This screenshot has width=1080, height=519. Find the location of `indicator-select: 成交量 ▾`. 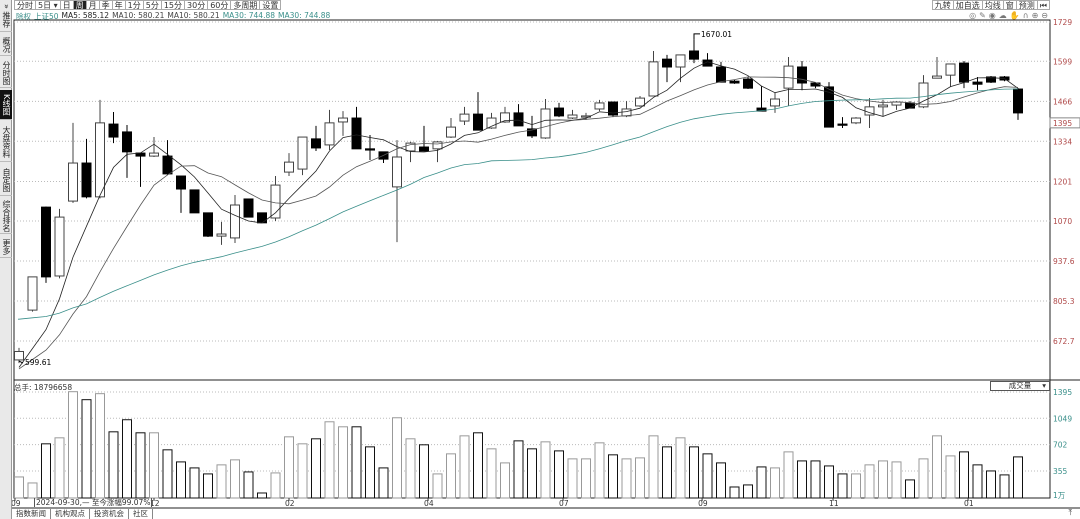

indicator-select: 成交量 ▾ is located at coordinates (1020, 386).